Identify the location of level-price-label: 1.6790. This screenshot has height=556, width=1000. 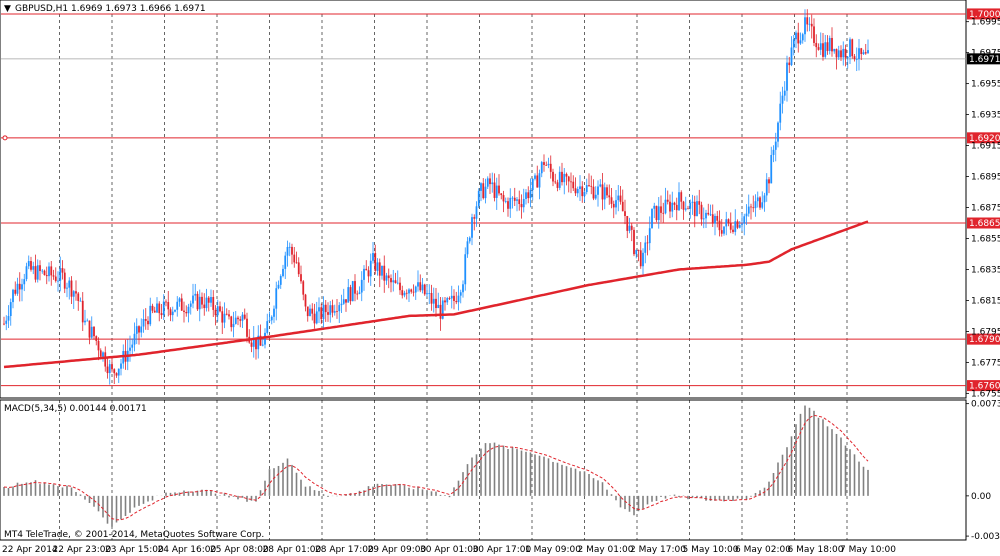
(984, 340).